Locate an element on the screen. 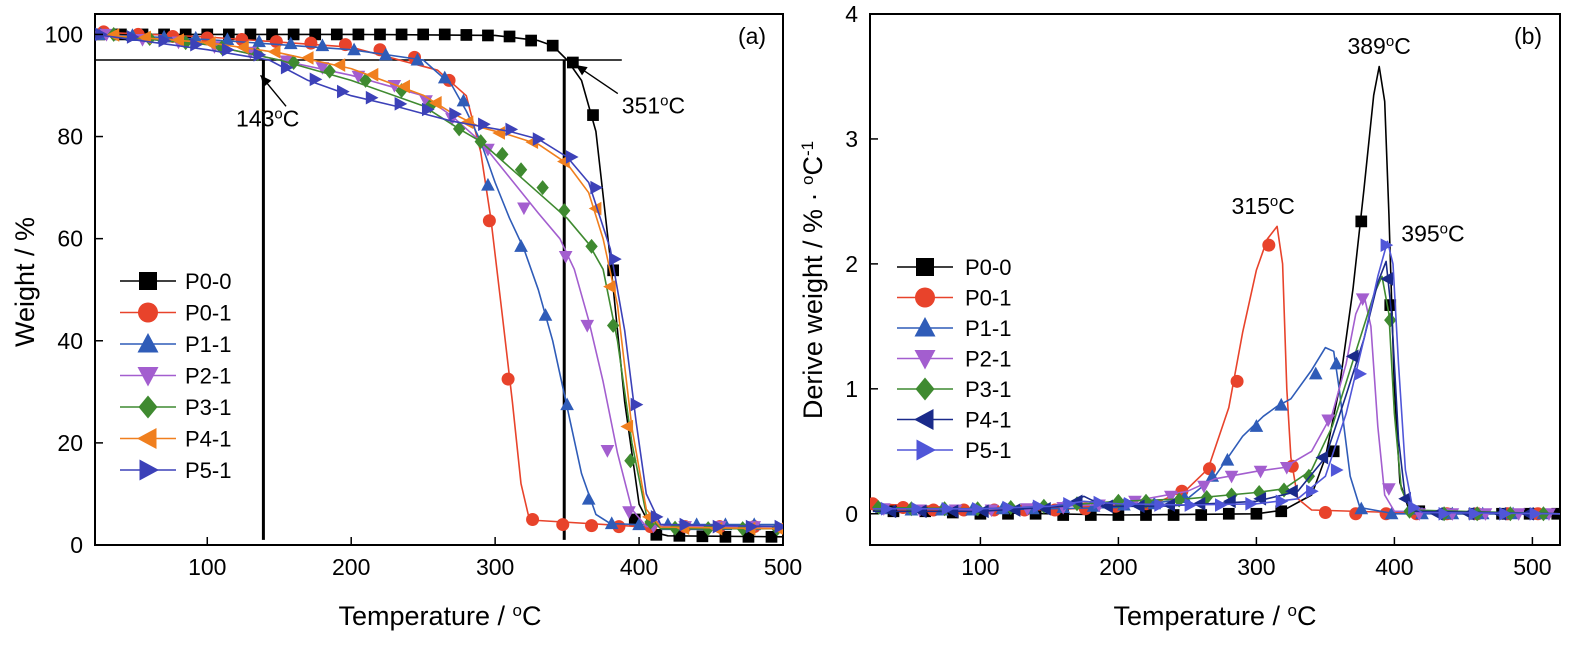  arrow-head is located at coordinates (581, 70).